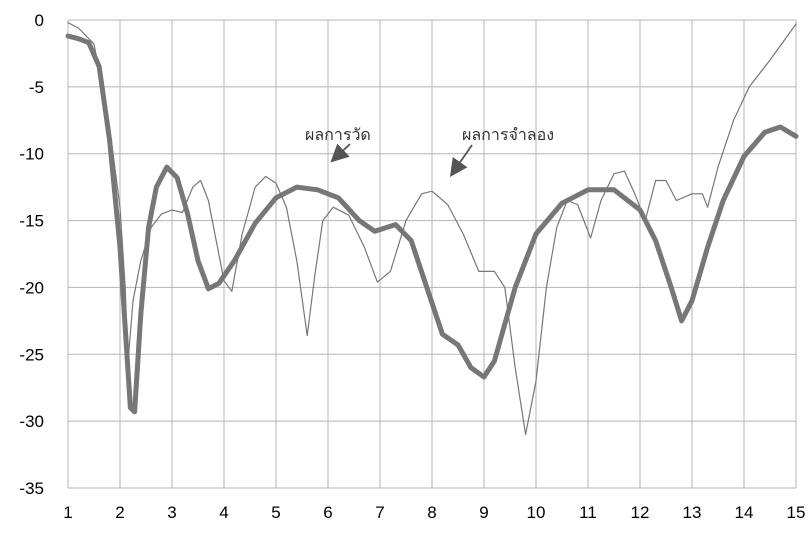 Image resolution: width=812 pixels, height=533 pixels. I want to click on x-tick-label: 6, so click(327, 512).